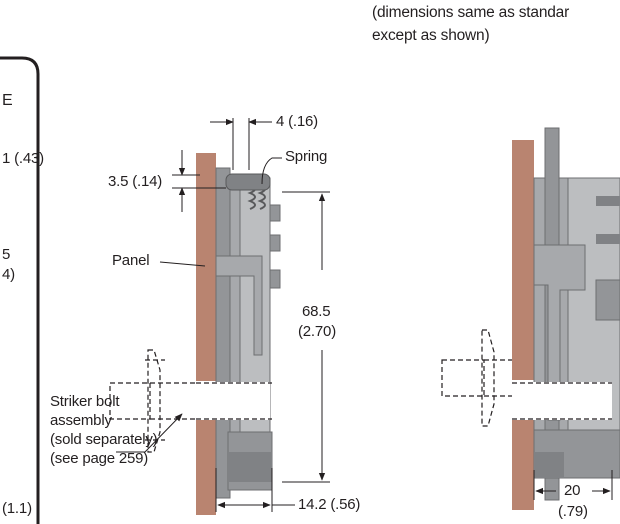 The height and width of the screenshot is (524, 620). Describe the element at coordinates (206, 467) in the screenshot. I see `panel-lower` at that location.